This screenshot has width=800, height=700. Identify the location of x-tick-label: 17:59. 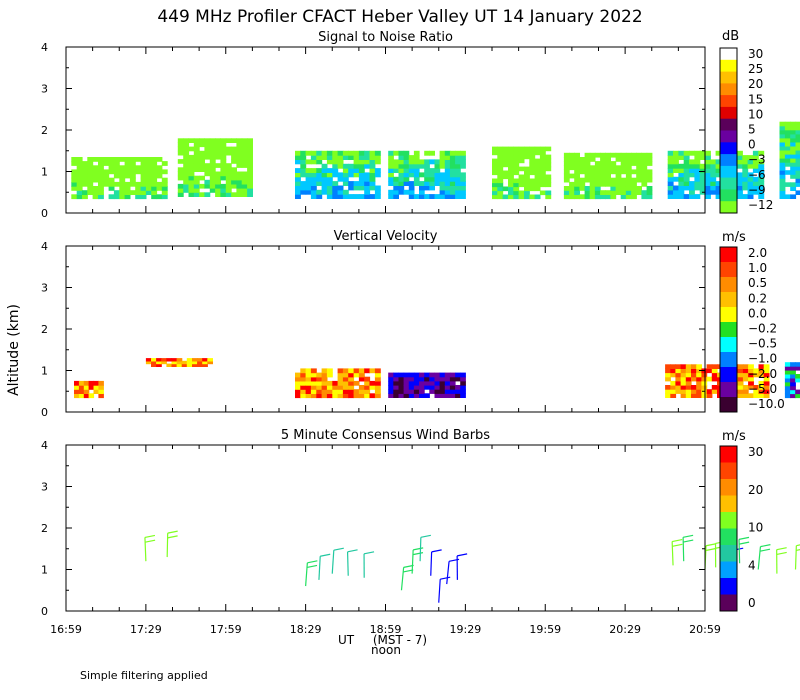
(226, 629).